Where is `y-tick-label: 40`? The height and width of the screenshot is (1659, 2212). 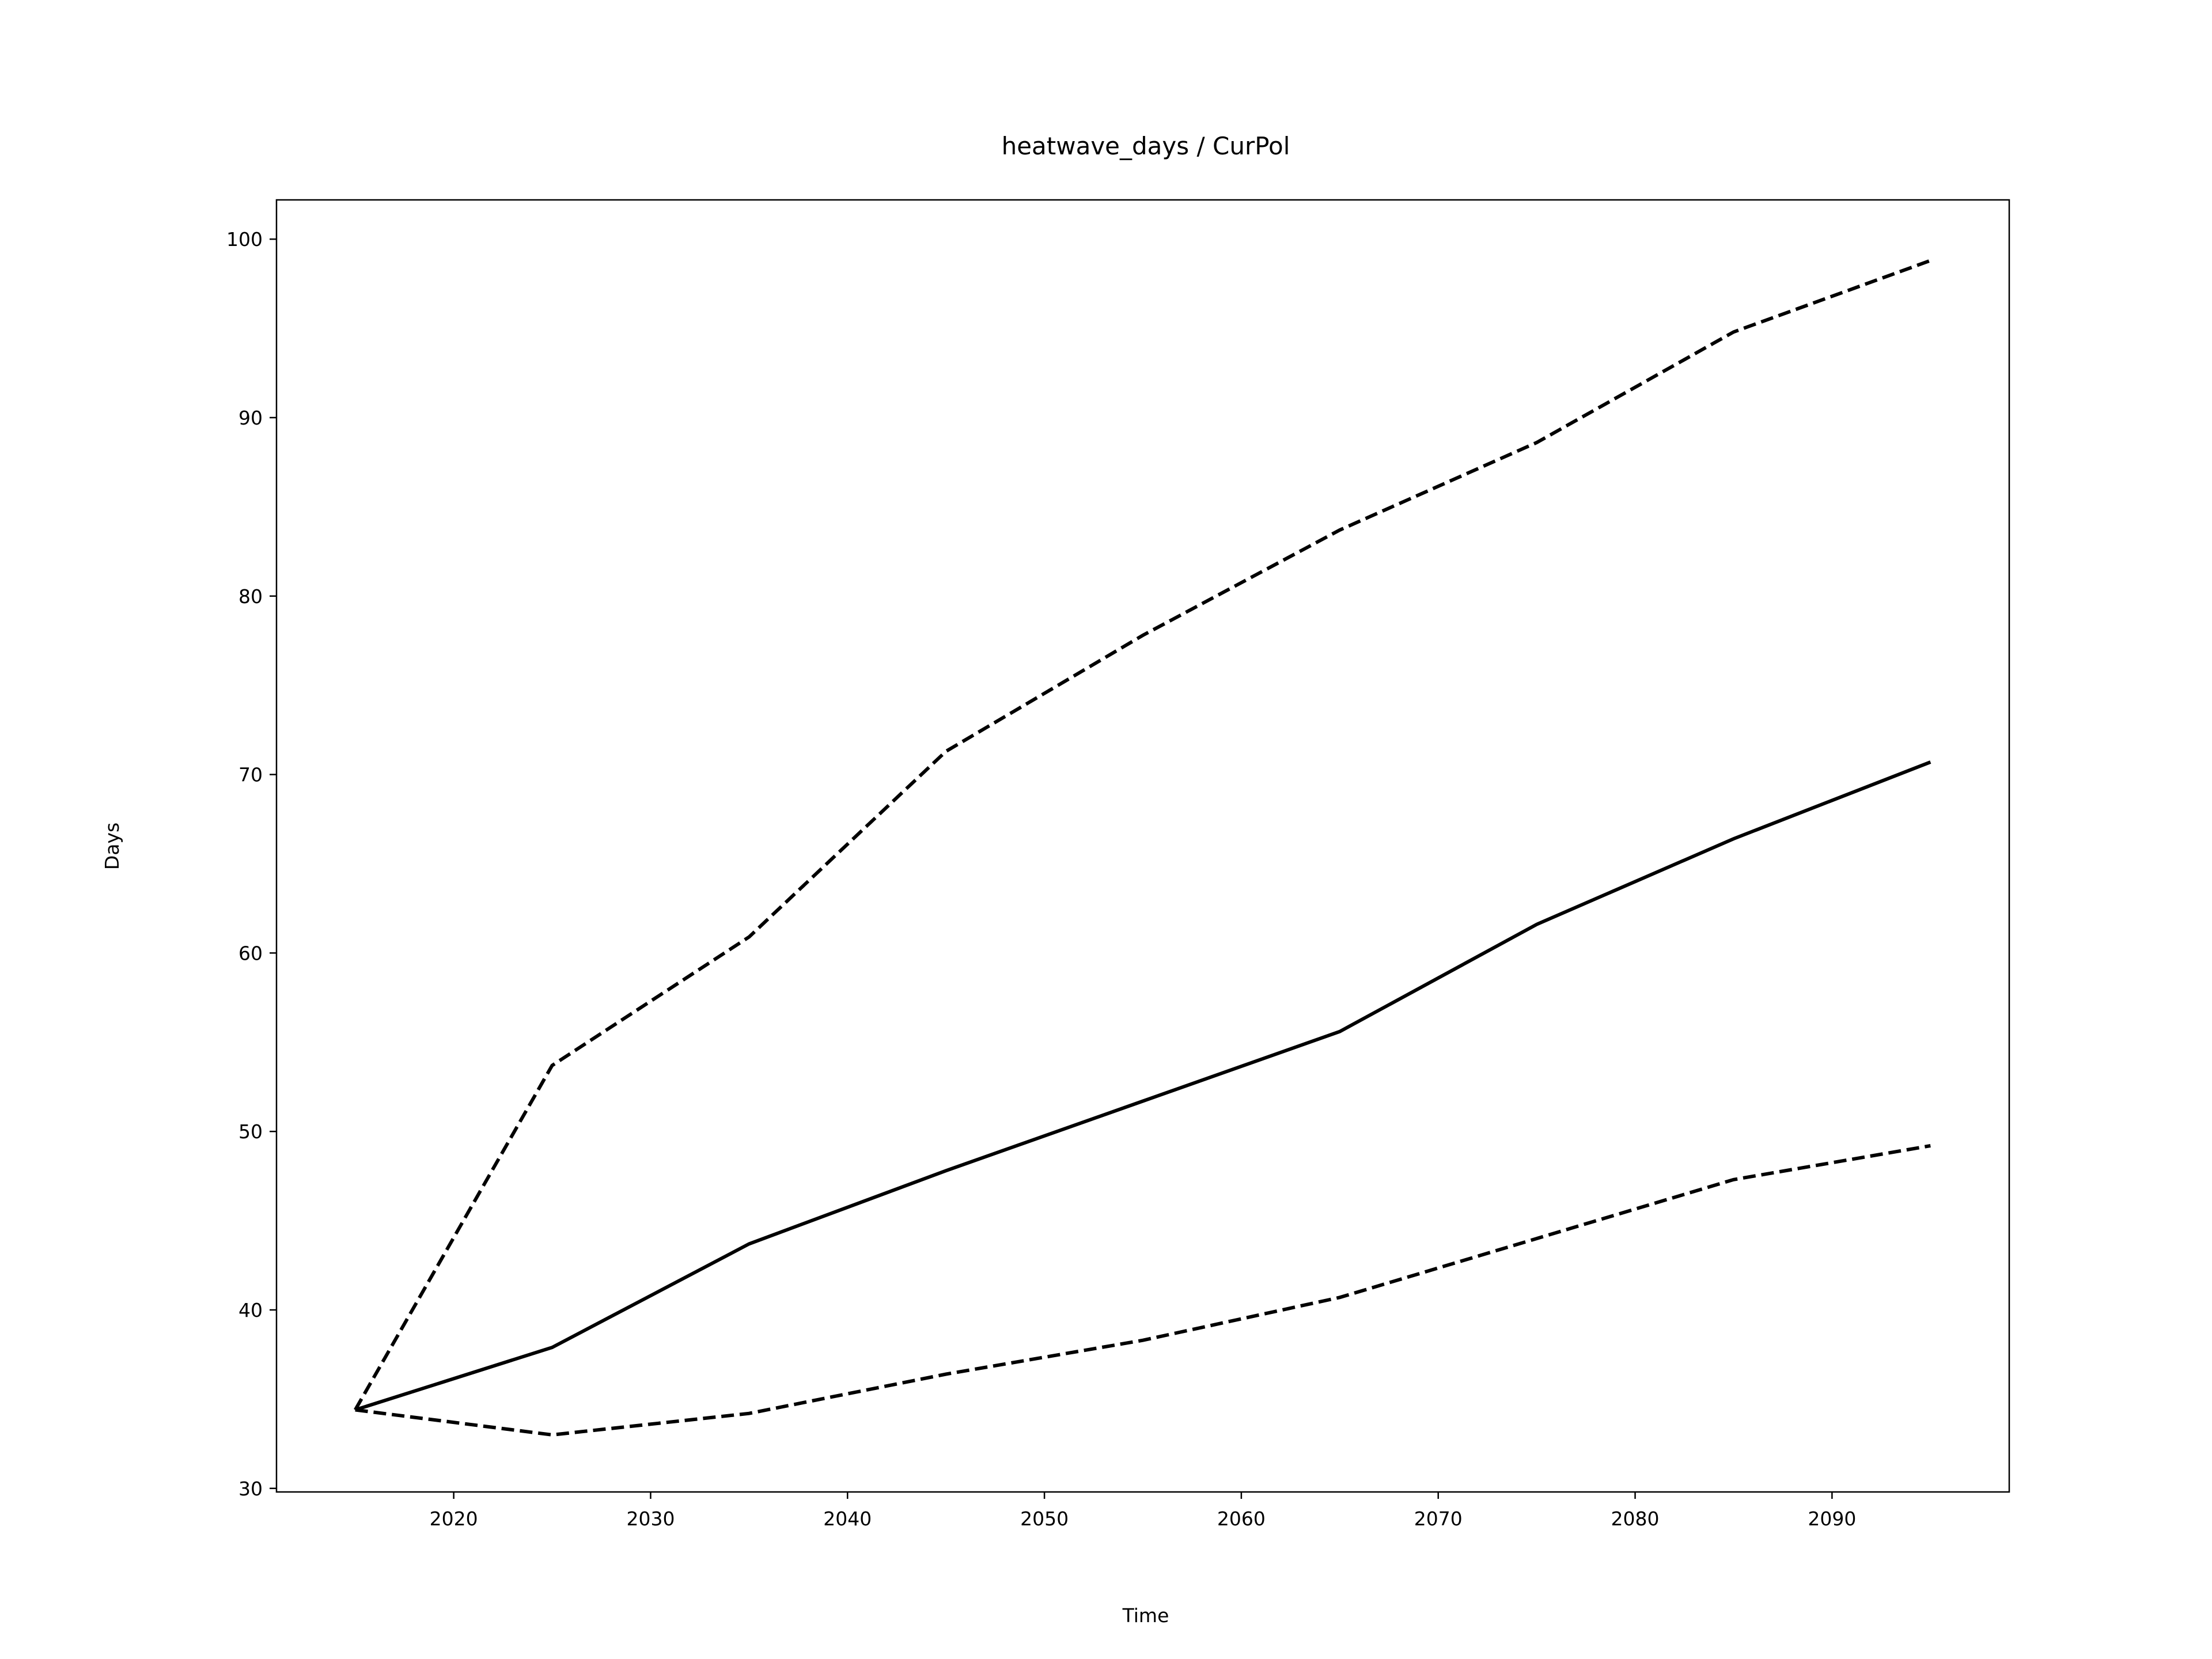 y-tick-label: 40 is located at coordinates (250, 1310).